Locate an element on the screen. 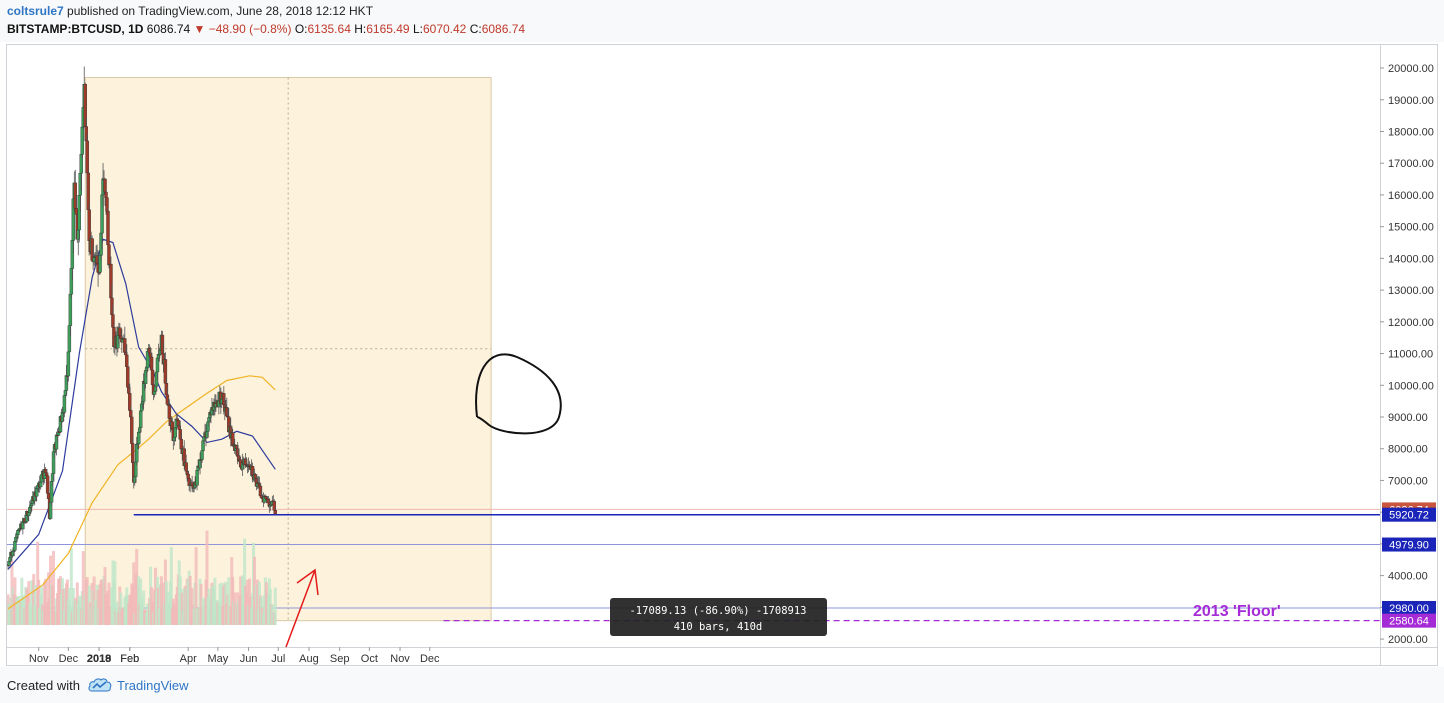  low-label: L: is located at coordinates (417, 29).